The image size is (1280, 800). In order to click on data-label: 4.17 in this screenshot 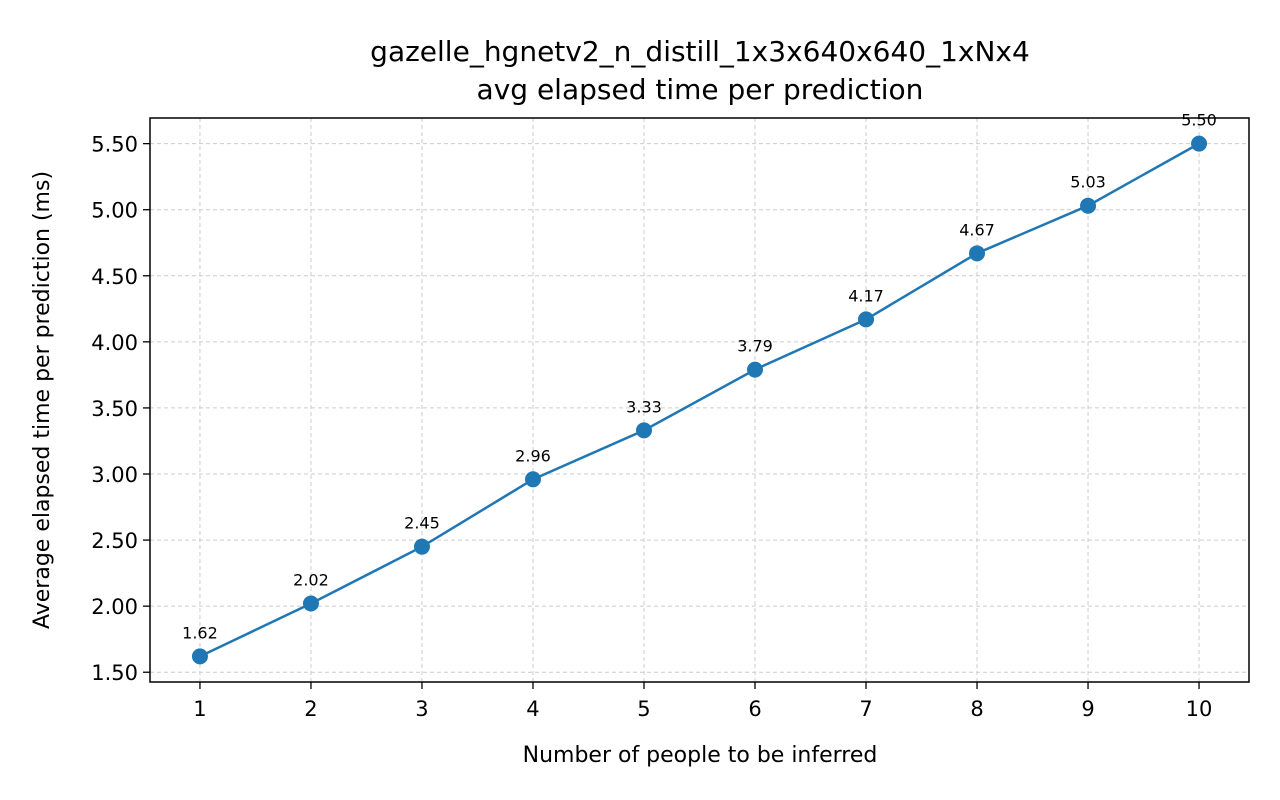, I will do `click(866, 295)`.